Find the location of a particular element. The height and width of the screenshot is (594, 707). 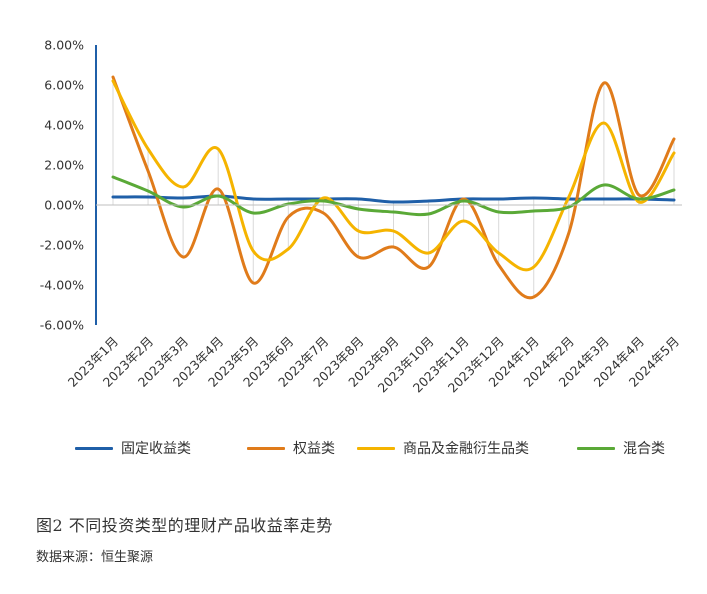

legend-label: 商品及金融衍生品类 is located at coordinates (466, 449).